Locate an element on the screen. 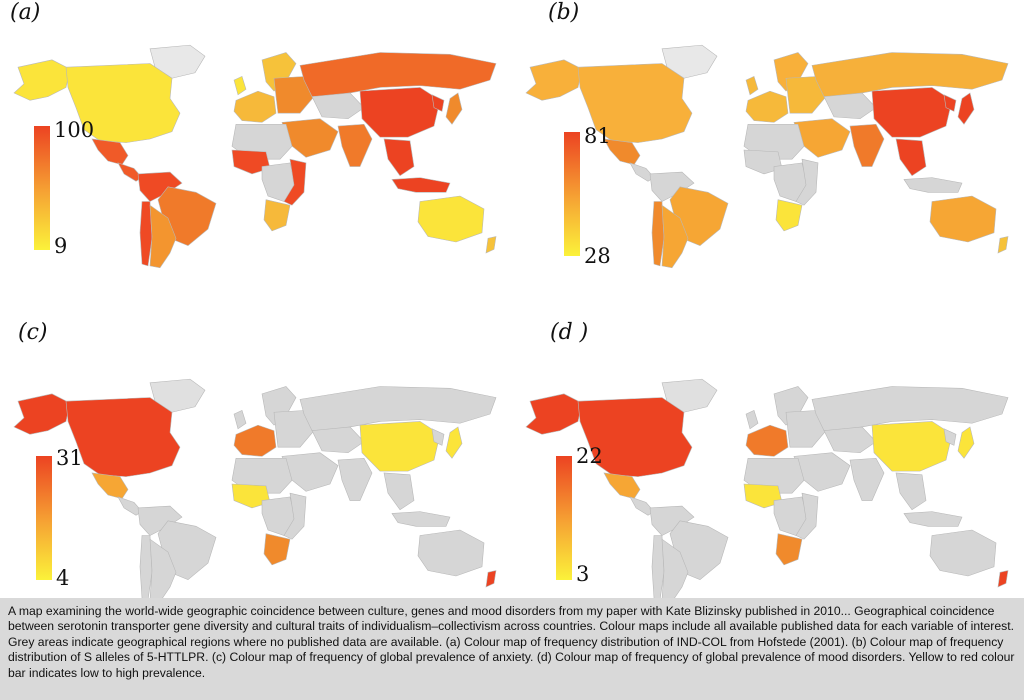 The width and height of the screenshot is (1024, 700). colorbar-min-a: 9 is located at coordinates (61, 246).